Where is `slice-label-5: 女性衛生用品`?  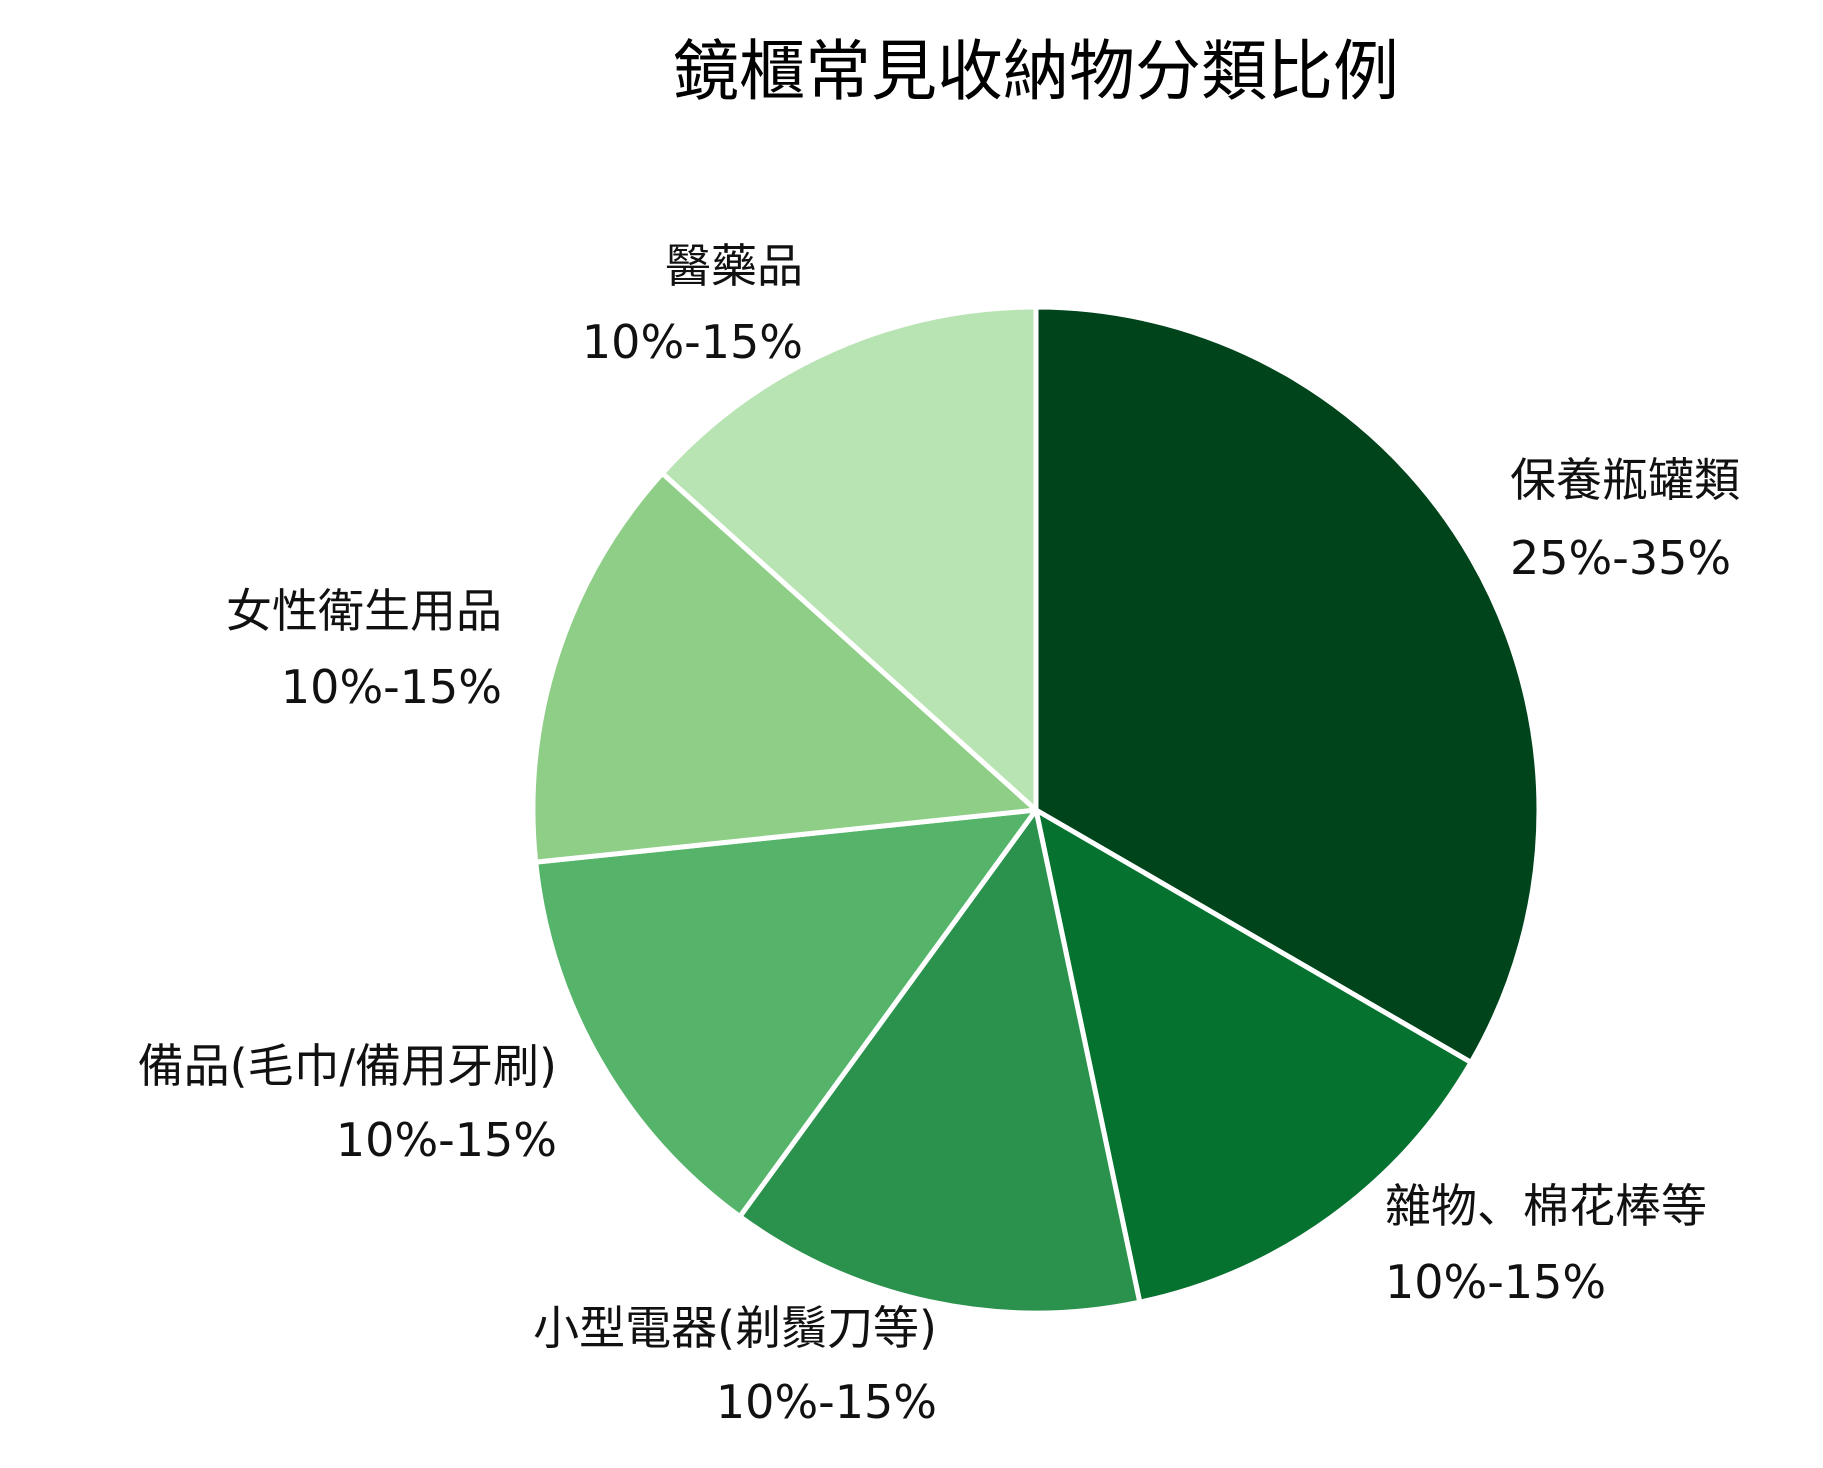
slice-label-5: 女性衛生用品 is located at coordinates (364, 611).